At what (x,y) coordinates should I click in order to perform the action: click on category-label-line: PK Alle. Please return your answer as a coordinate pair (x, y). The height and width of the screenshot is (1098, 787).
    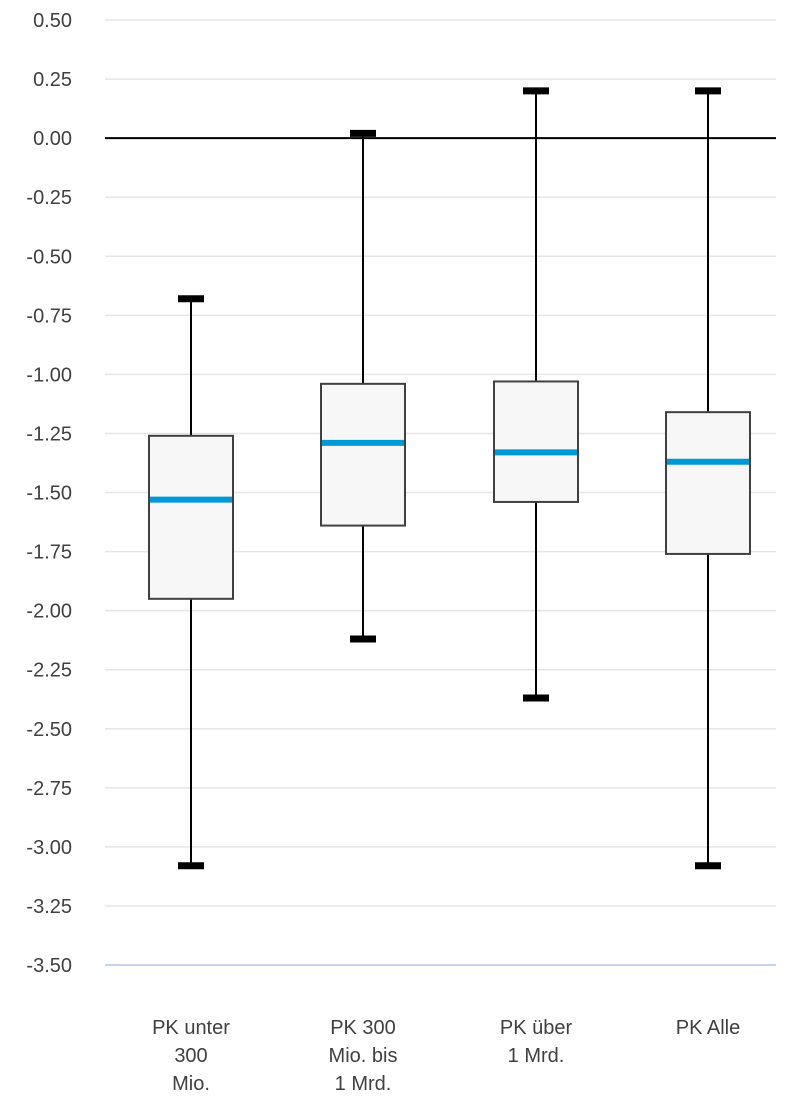
    Looking at the image, I should click on (708, 1028).